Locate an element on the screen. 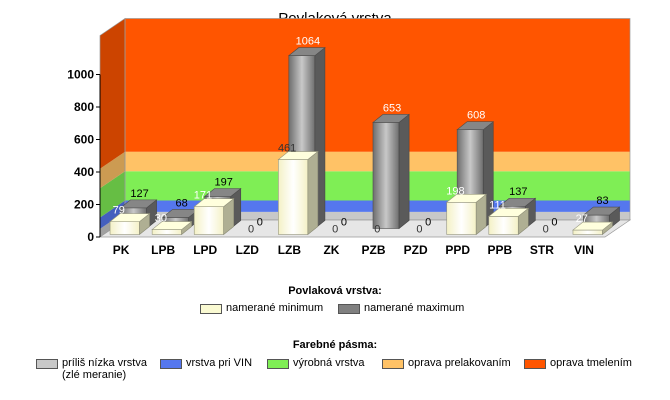 The width and height of the screenshot is (670, 400). series-legend-title: Povlaková vrstva: is located at coordinates (335, 291).